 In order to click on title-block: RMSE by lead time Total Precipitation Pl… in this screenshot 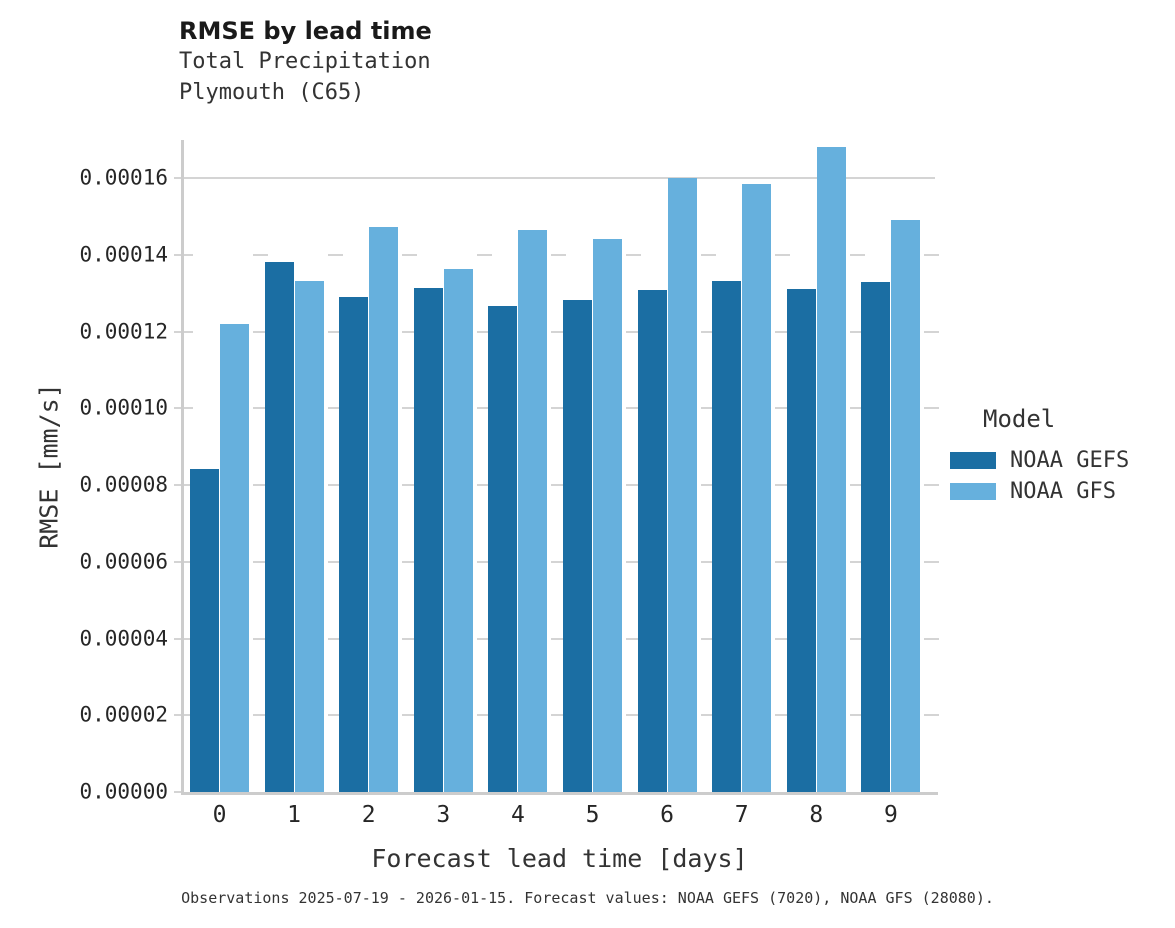, I will do `click(529, 62)`.